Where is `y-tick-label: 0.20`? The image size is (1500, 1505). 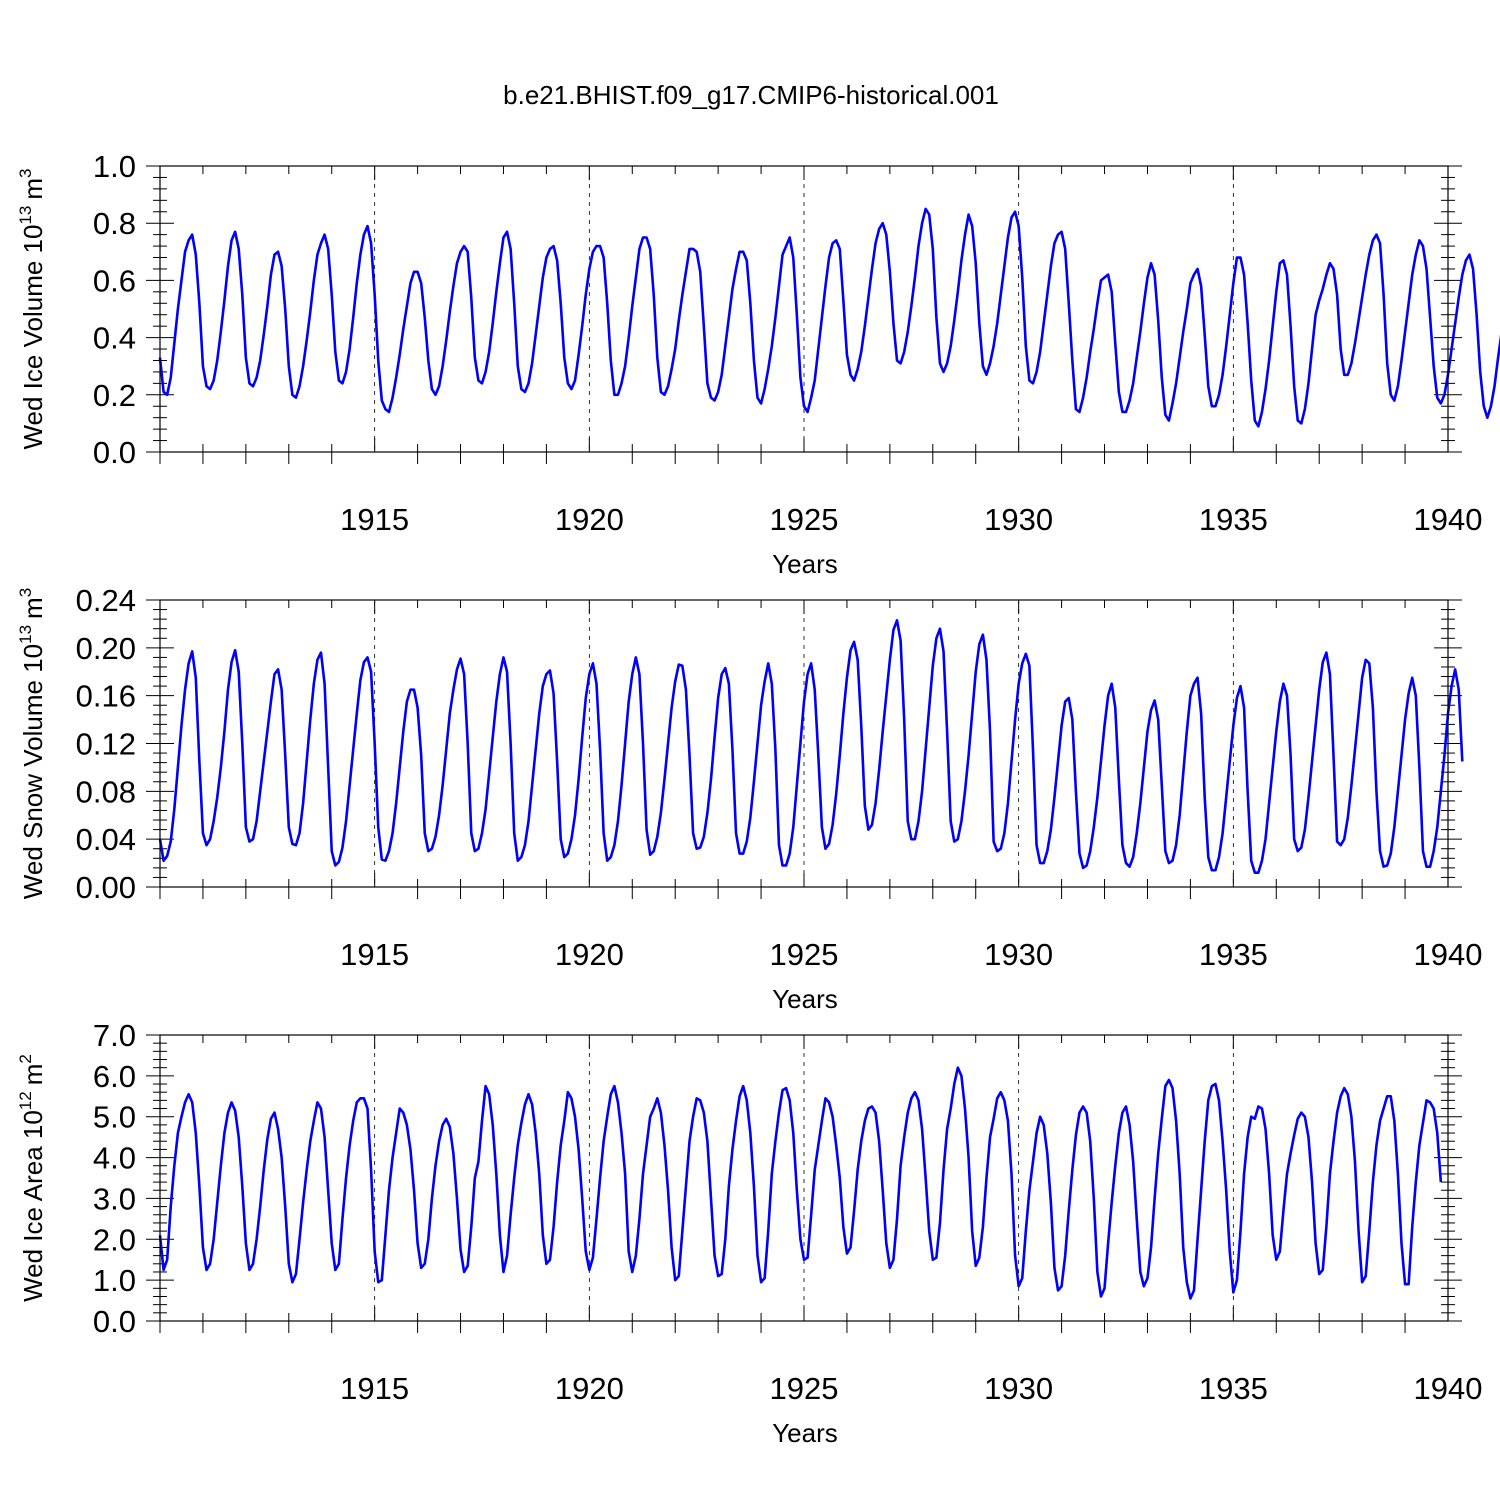 y-tick-label: 0.20 is located at coordinates (106, 648).